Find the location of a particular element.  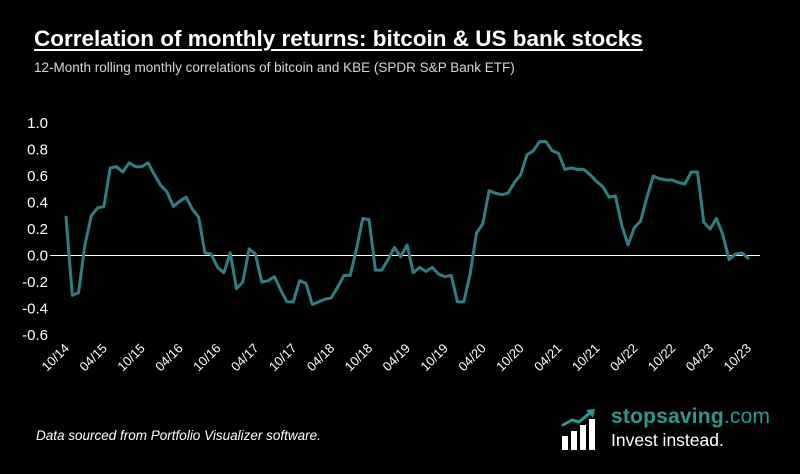

x-tick-label: 10/20 is located at coordinates (510, 358).